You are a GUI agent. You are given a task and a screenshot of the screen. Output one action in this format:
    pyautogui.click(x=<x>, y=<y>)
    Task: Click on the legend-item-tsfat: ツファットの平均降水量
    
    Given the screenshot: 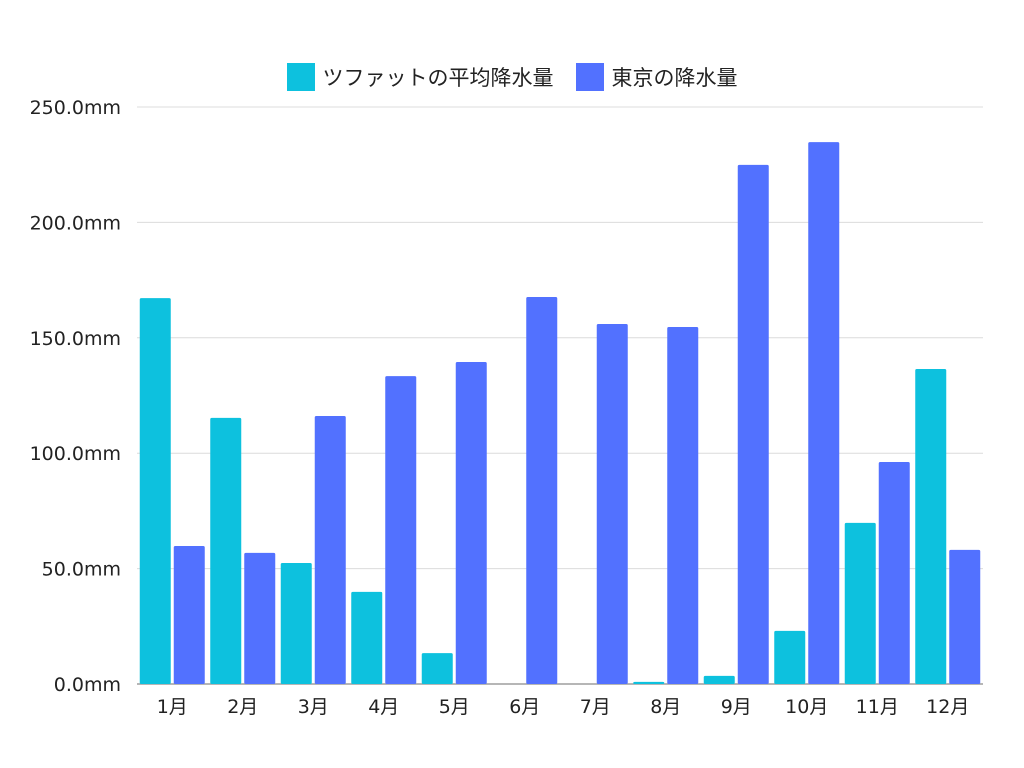 What is the action you would take?
    pyautogui.click(x=420, y=77)
    